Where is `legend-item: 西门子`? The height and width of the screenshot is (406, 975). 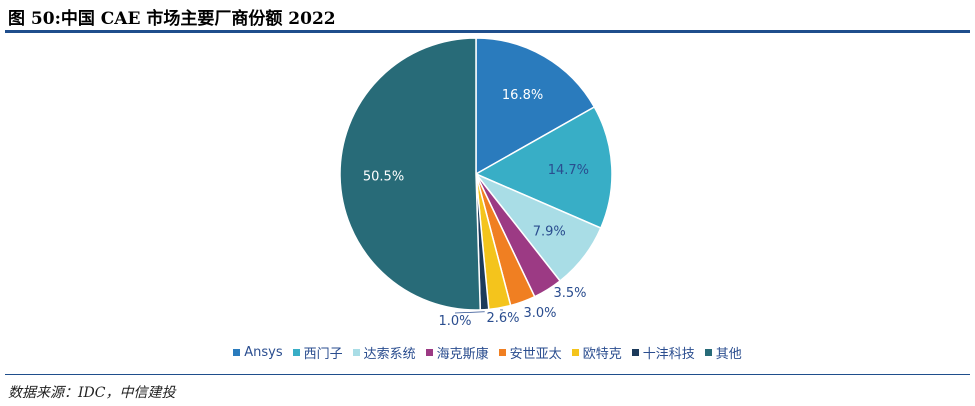
legend-item: 西门子 is located at coordinates (317, 352).